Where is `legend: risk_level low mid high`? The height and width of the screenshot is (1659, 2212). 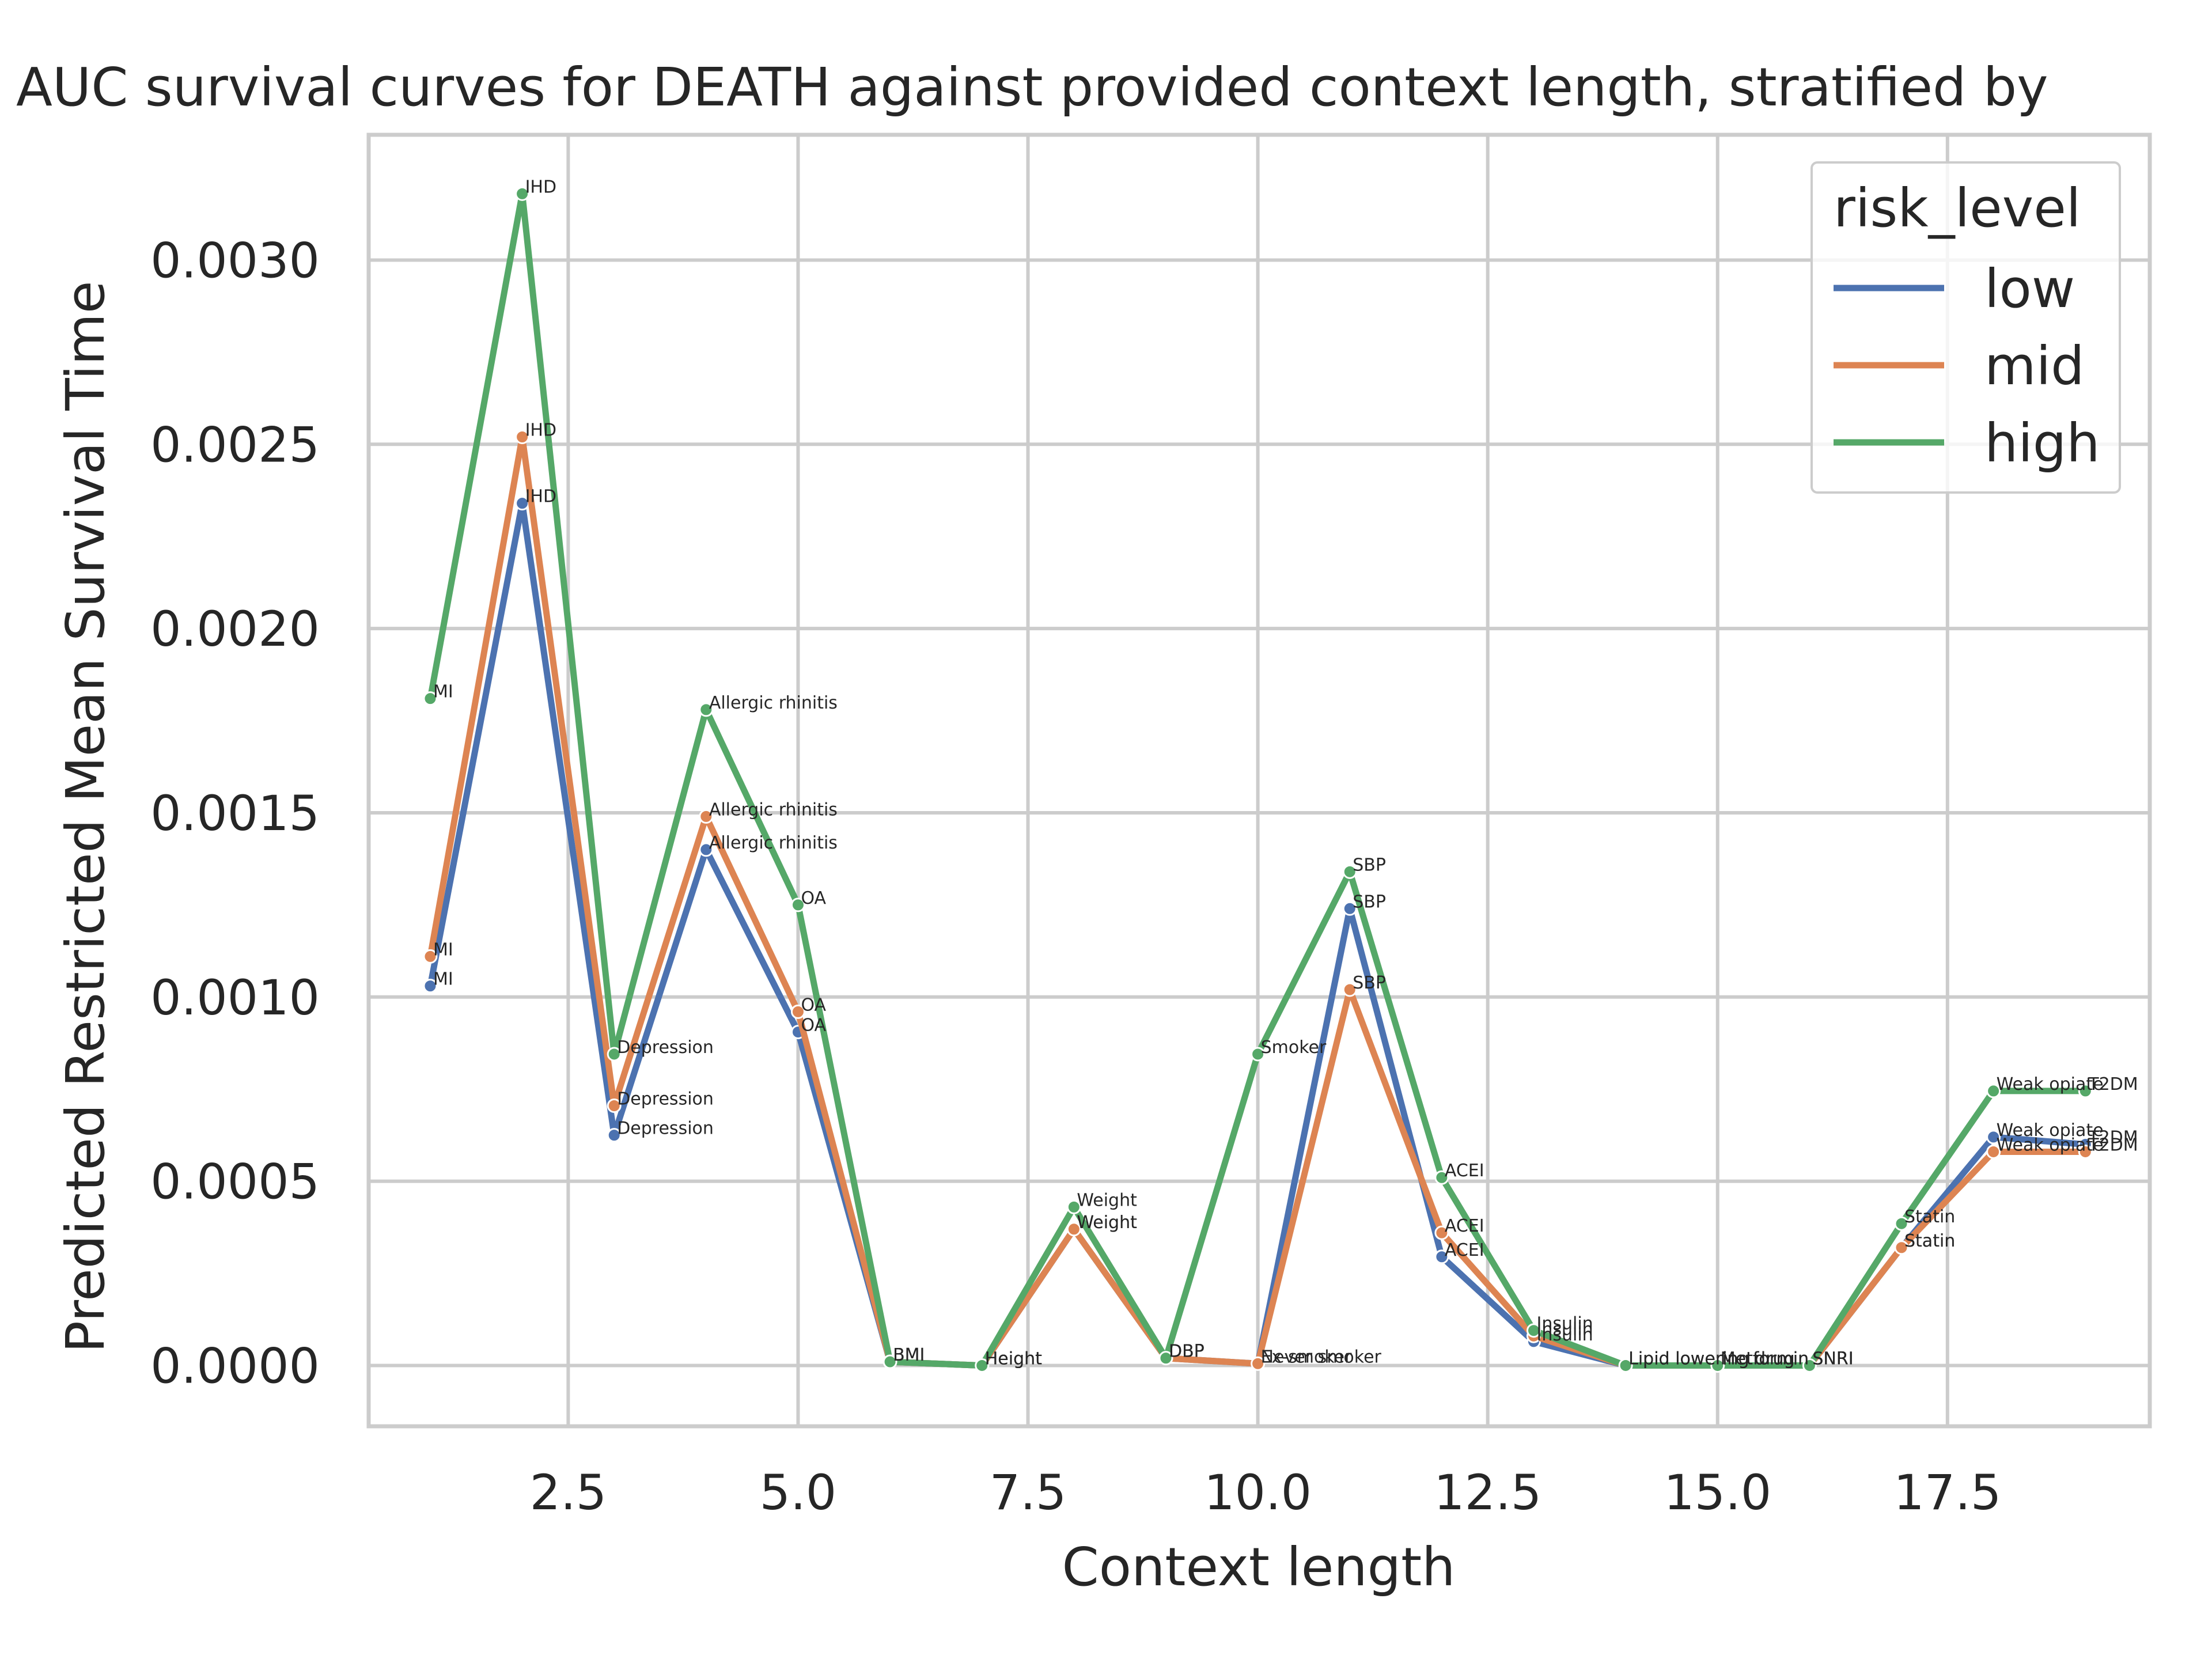 legend: risk_level low mid high is located at coordinates (1965, 327).